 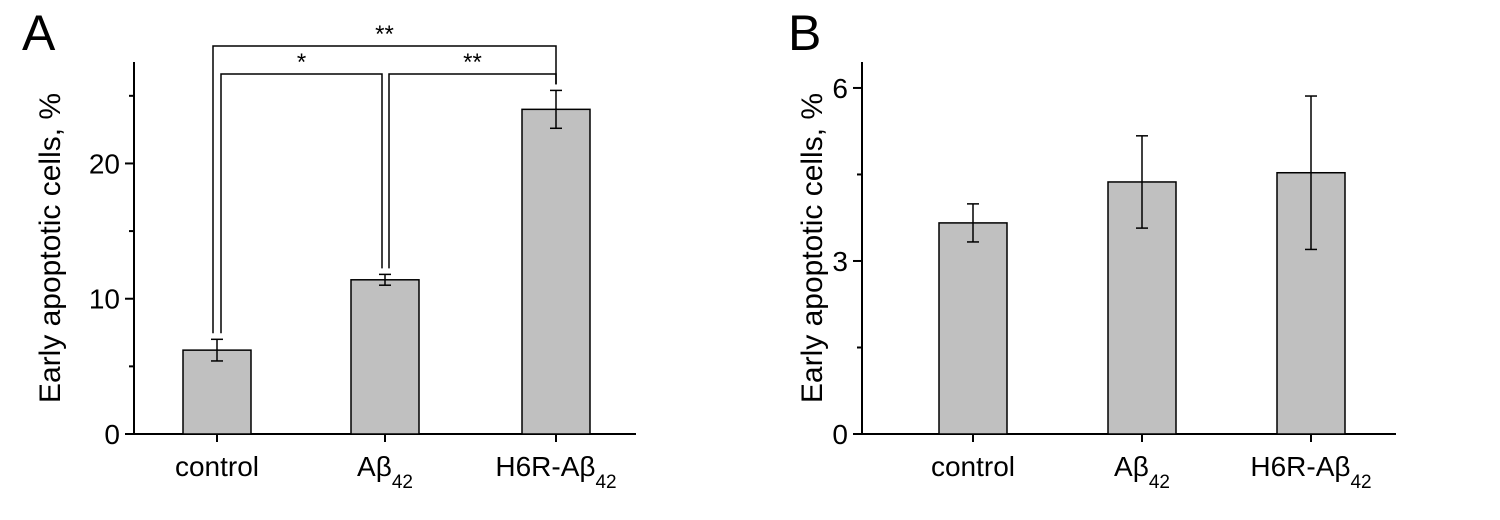 I want to click on y-tick-label: 6, so click(x=840, y=88).